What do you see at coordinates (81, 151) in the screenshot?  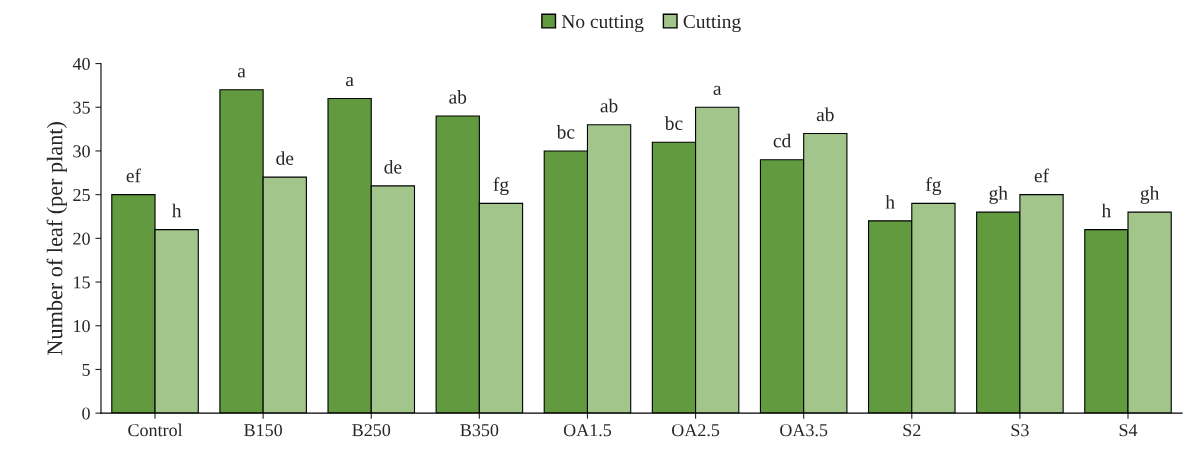 I see `y-tick-label: 30` at bounding box center [81, 151].